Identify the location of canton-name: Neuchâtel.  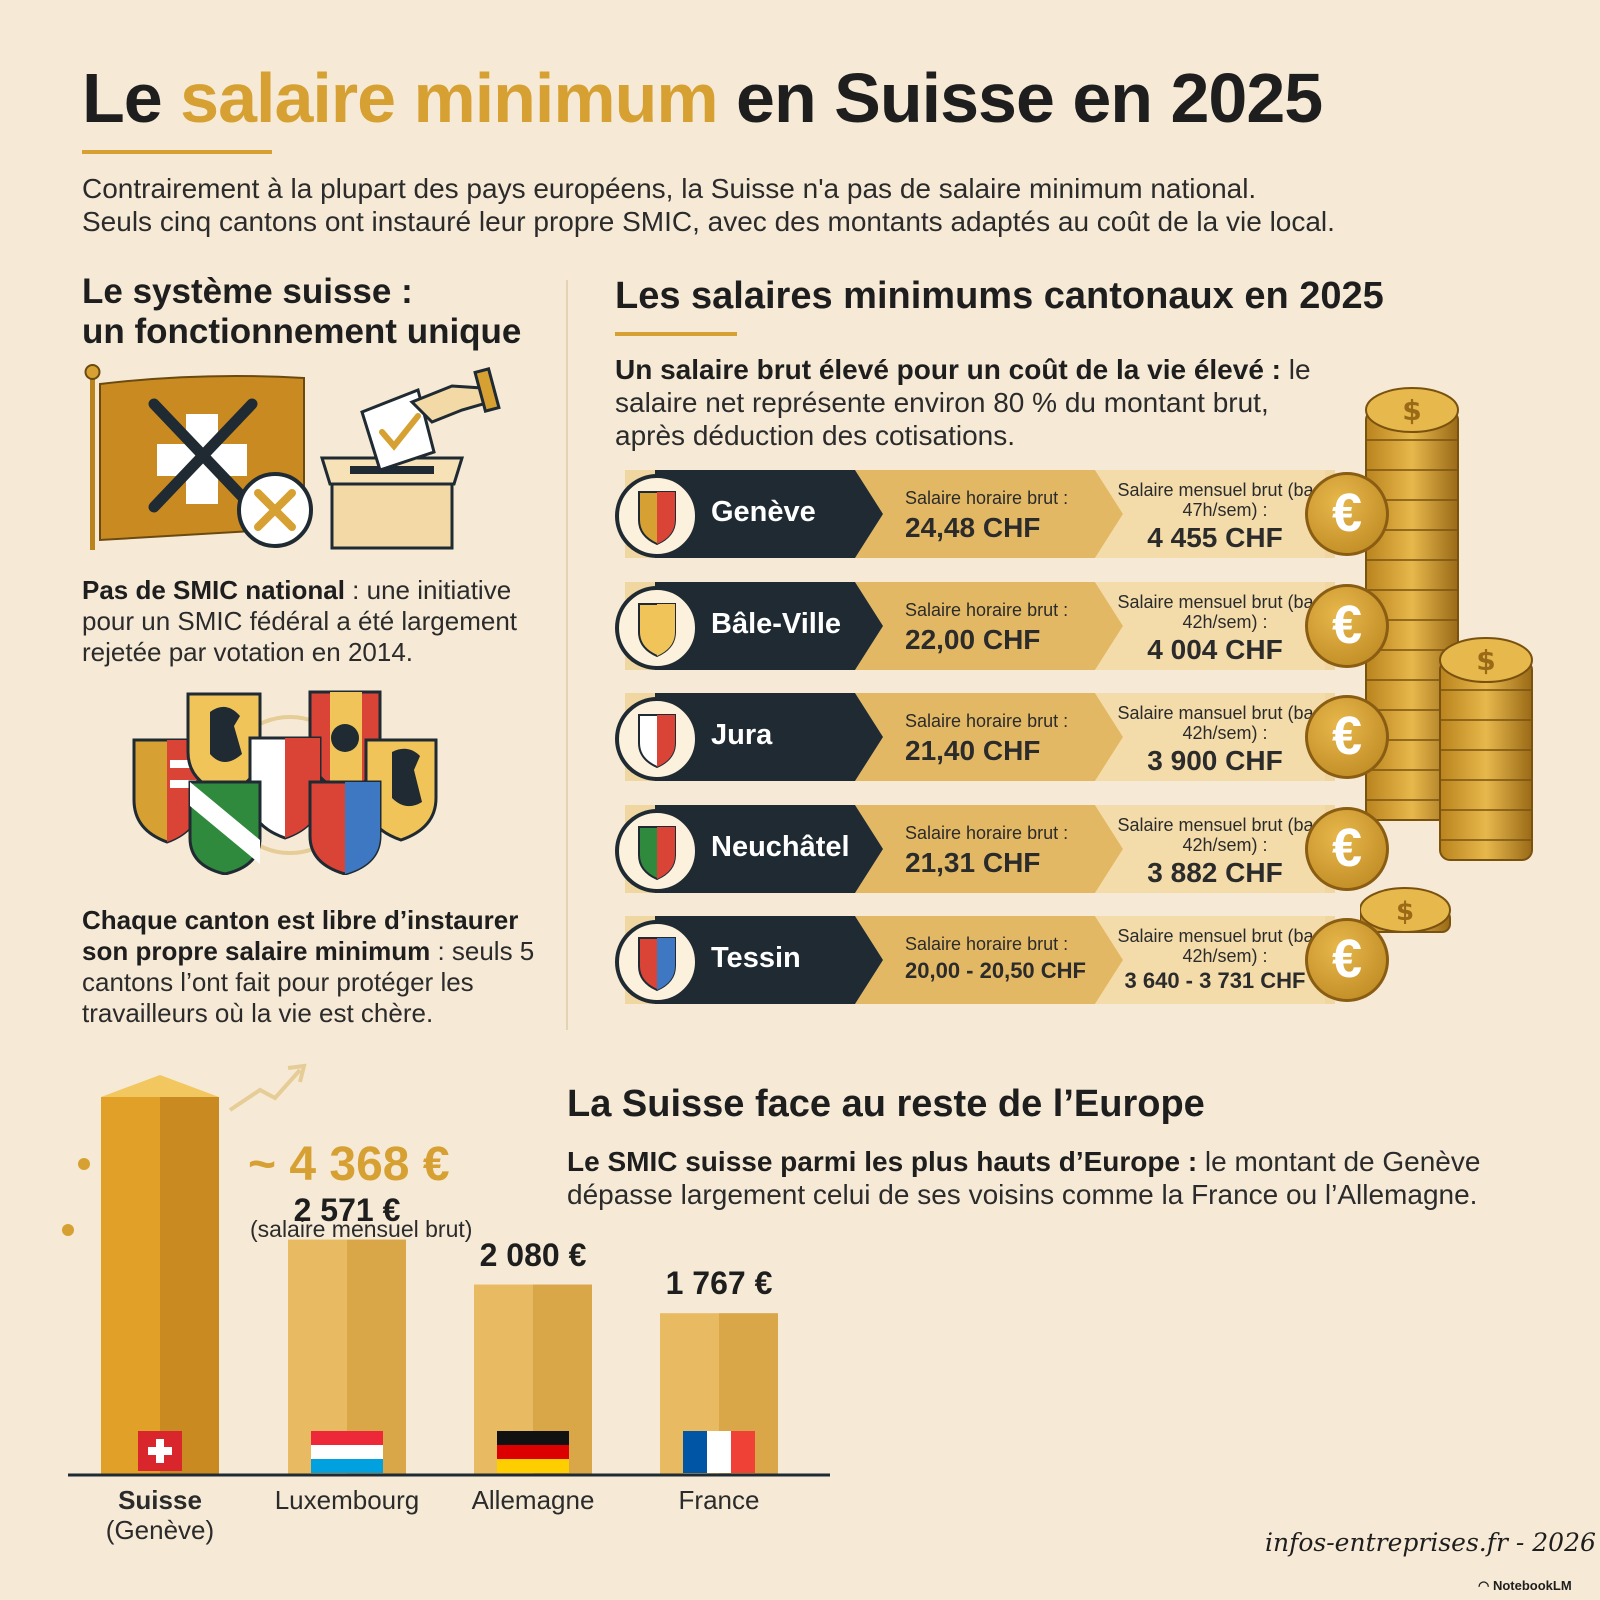
(780, 846).